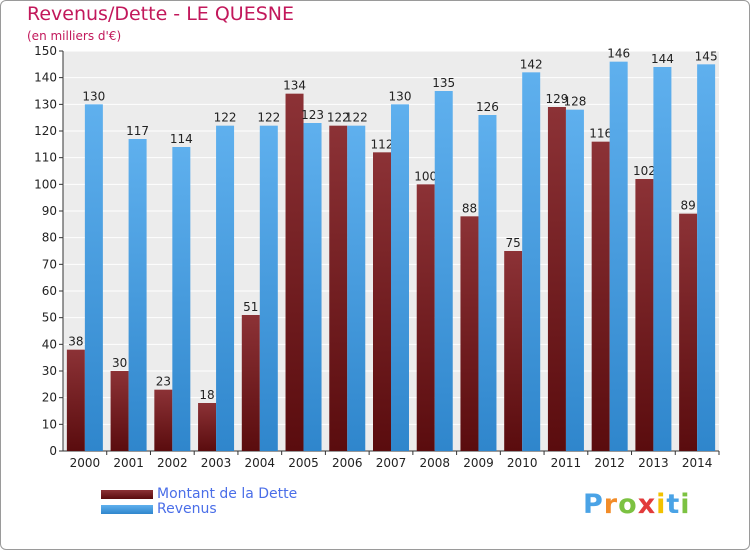 The width and height of the screenshot is (750, 550). I want to click on bar-revenus-2002, so click(181, 299).